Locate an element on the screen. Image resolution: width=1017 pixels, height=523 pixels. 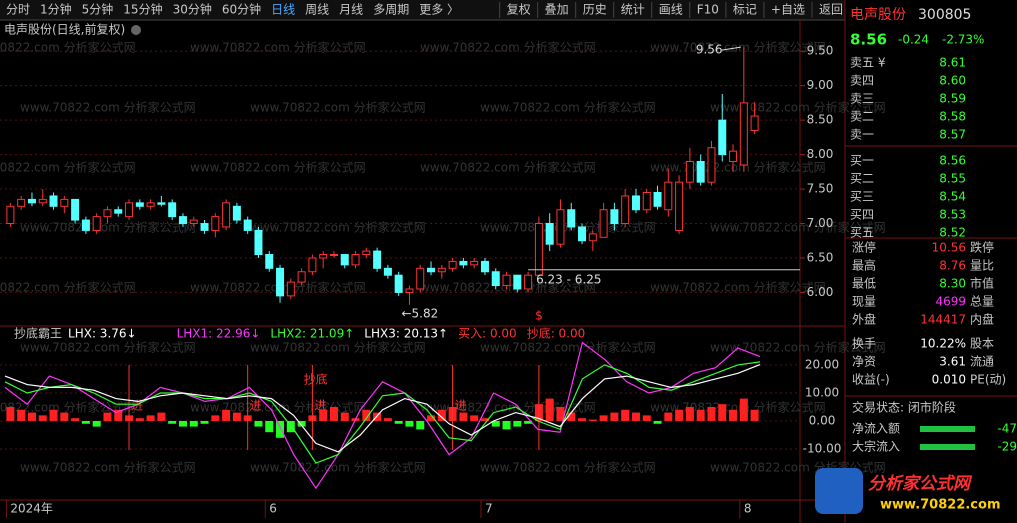
logo-url: www.70822.com is located at coordinates (940, 505).